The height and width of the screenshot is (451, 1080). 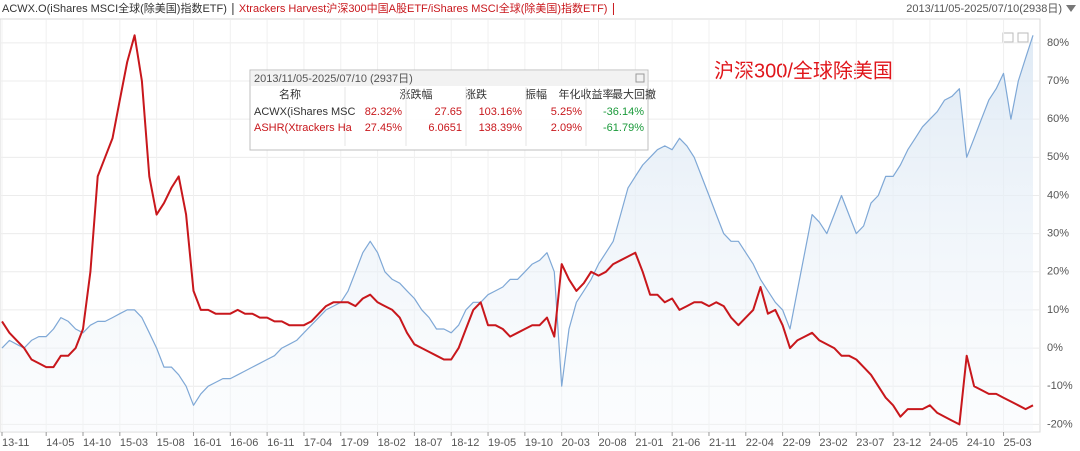 I want to click on y-tick-label: 70%, so click(x=1058, y=81).